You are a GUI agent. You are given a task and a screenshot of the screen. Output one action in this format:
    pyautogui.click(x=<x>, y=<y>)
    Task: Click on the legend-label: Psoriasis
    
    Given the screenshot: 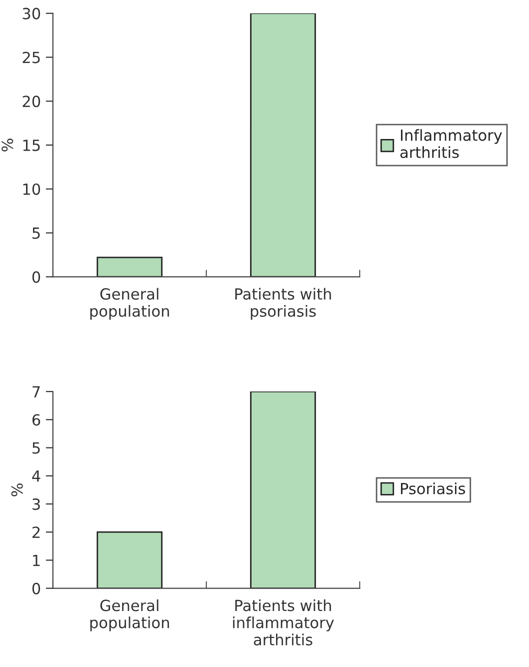 What is the action you would take?
    pyautogui.click(x=433, y=488)
    